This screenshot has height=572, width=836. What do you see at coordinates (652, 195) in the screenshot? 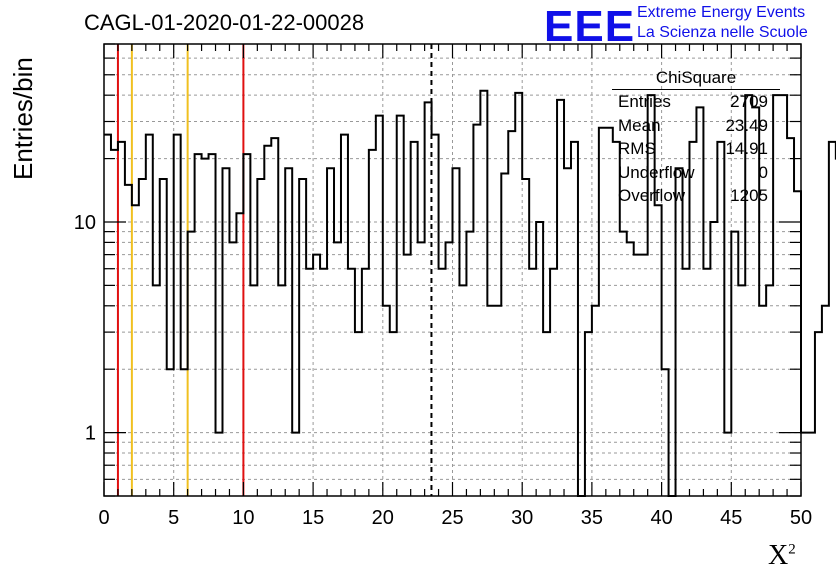
I see `stats-key: Overflow` at bounding box center [652, 195].